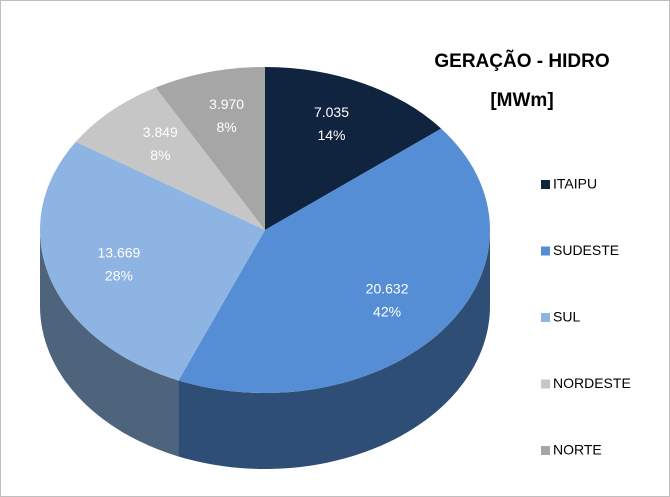 The width and height of the screenshot is (670, 497). What do you see at coordinates (521, 61) in the screenshot?
I see `chart-title: GERAÇÃO - HIDRO` at bounding box center [521, 61].